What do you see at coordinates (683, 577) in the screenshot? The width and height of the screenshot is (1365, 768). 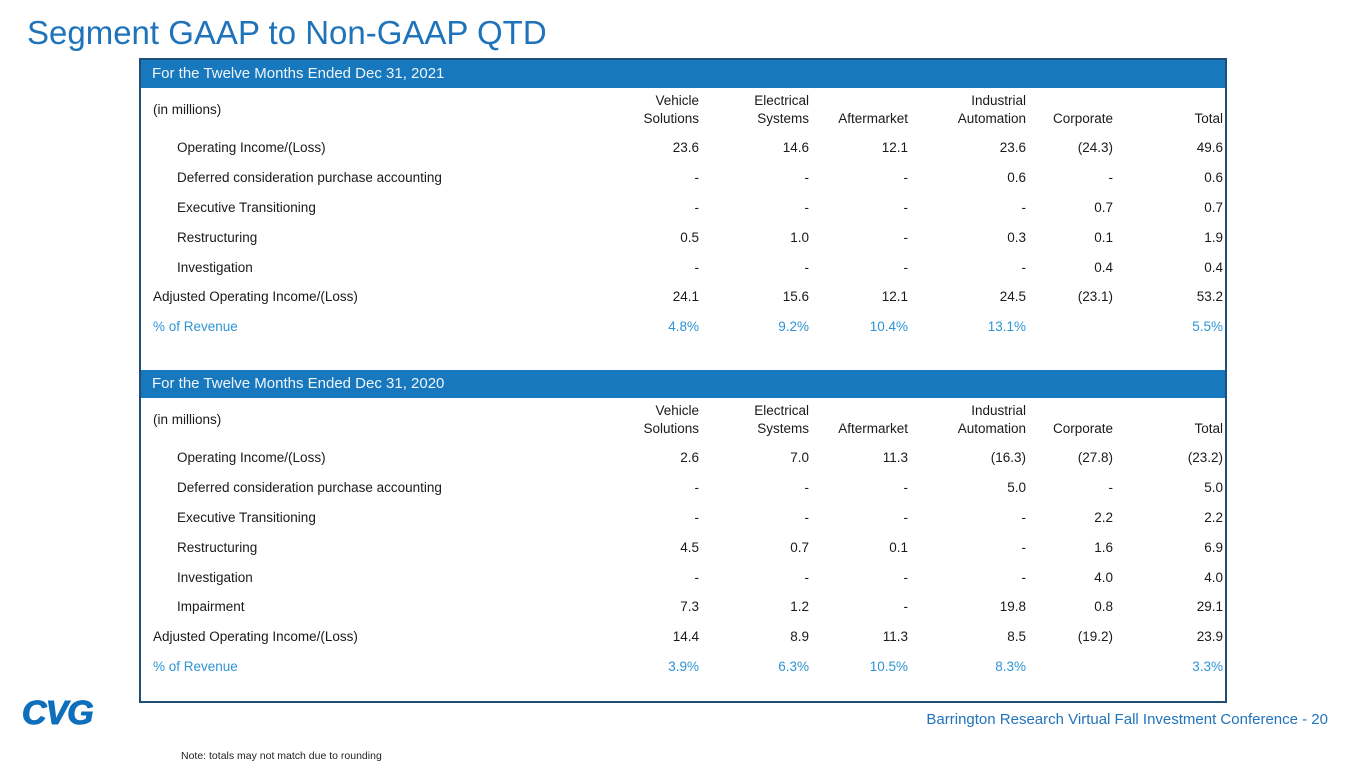 I see `table-row: Investigation - - - - 4.0 4.0` at bounding box center [683, 577].